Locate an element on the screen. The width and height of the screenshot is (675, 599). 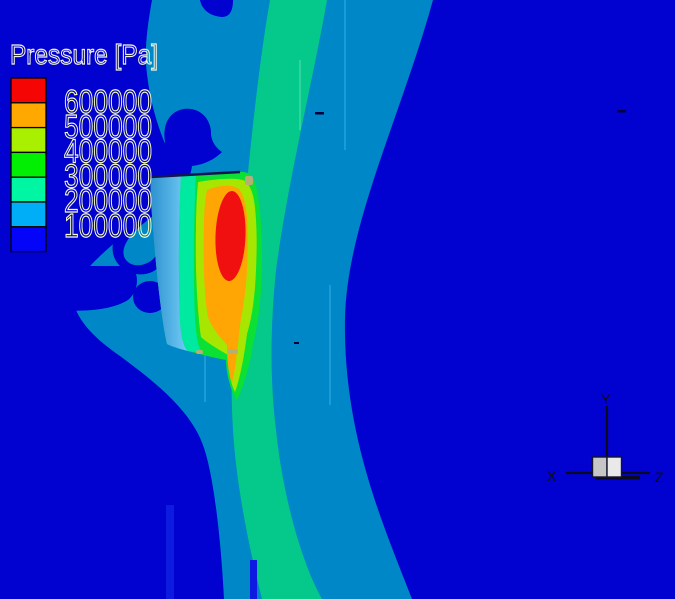
legend-tick-500000: 500000 is located at coordinates (108, 126).